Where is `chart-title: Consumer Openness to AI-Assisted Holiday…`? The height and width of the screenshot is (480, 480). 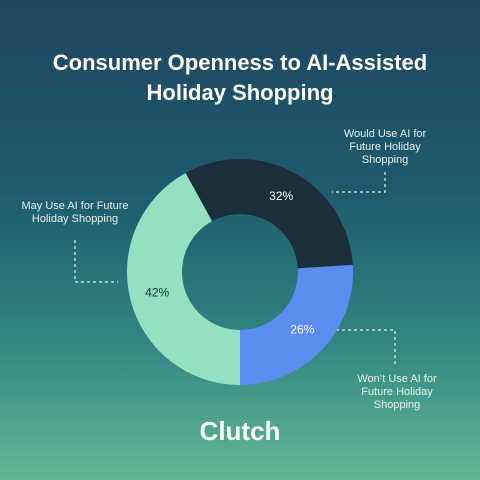
chart-title: Consumer Openness to AI-Assisted Holiday… is located at coordinates (240, 77).